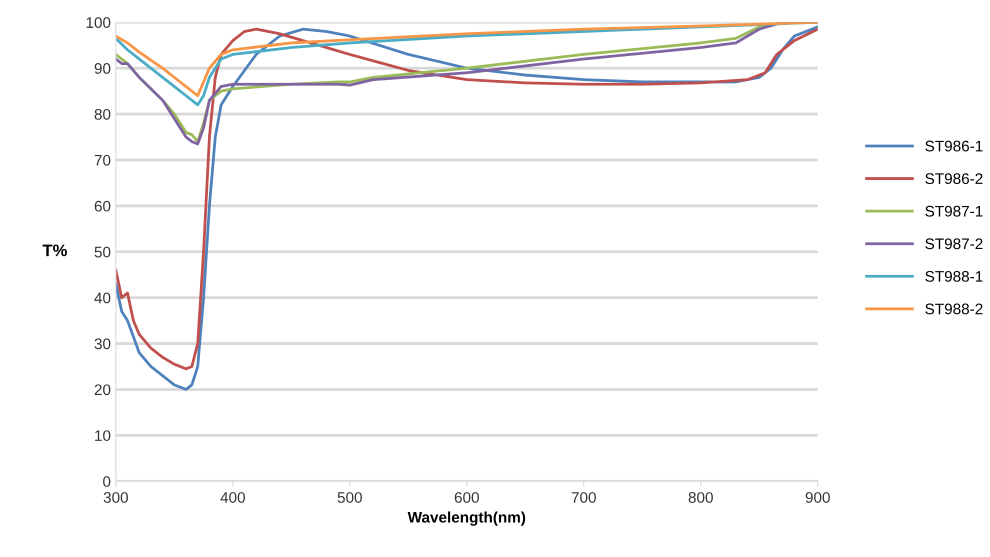  I want to click on y-tick-label: 60, so click(102, 206).